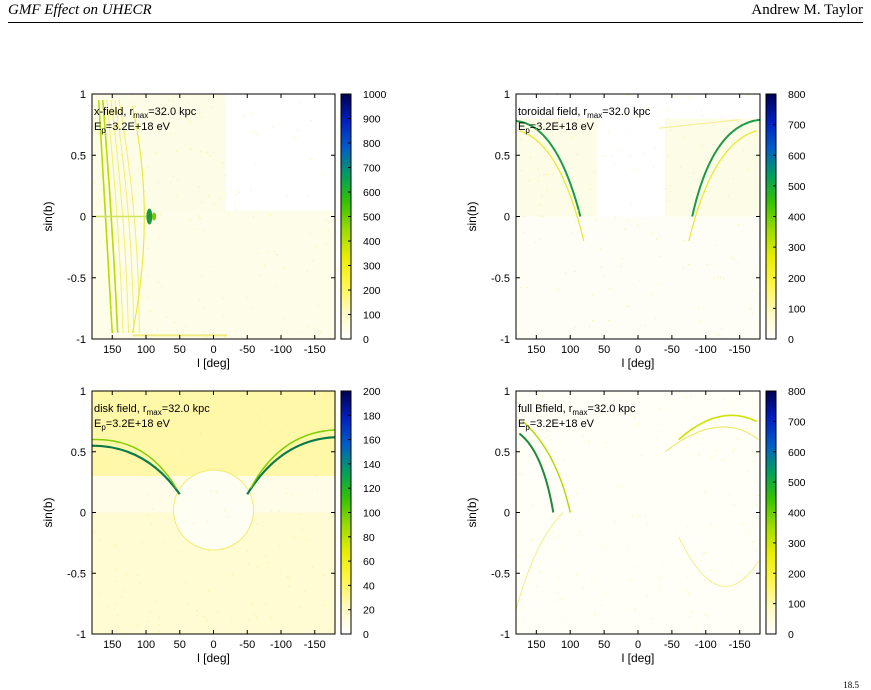 The image size is (871, 690). I want to click on colorbar-tick-label: 1000, so click(375, 95).